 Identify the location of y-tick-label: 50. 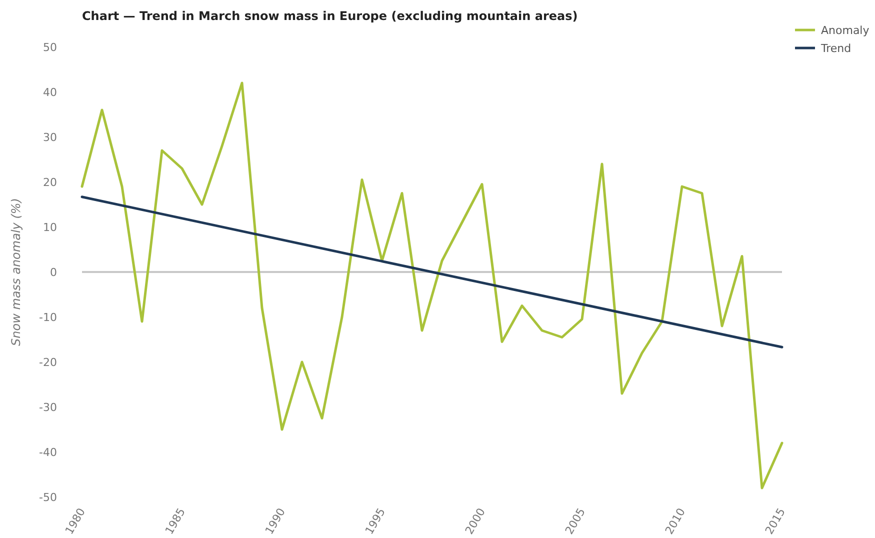
(50, 47).